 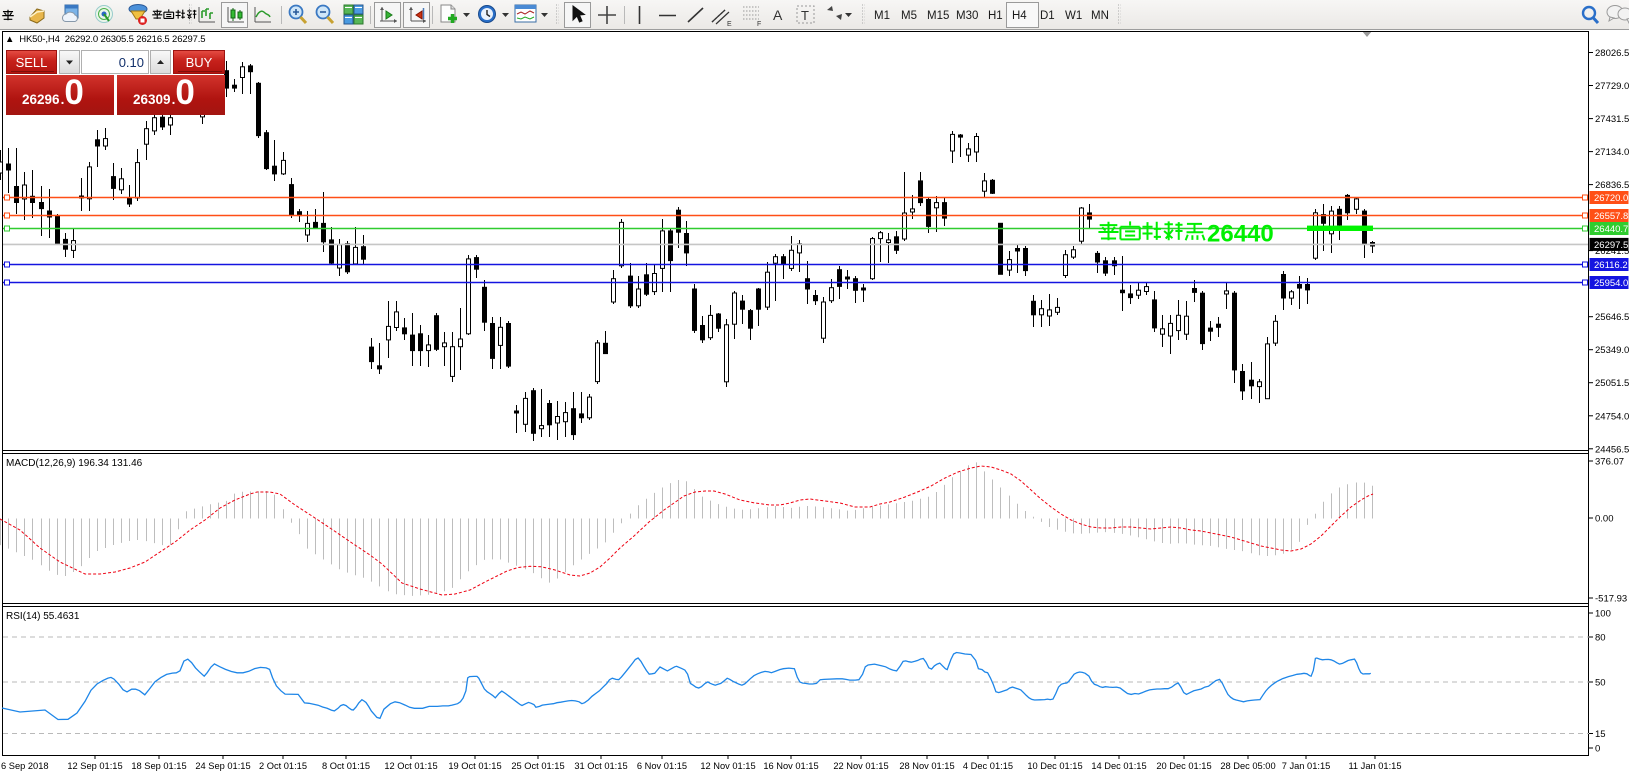 What do you see at coordinates (1306, 766) in the screenshot?
I see `svg-text: 7 Jan 01:15` at bounding box center [1306, 766].